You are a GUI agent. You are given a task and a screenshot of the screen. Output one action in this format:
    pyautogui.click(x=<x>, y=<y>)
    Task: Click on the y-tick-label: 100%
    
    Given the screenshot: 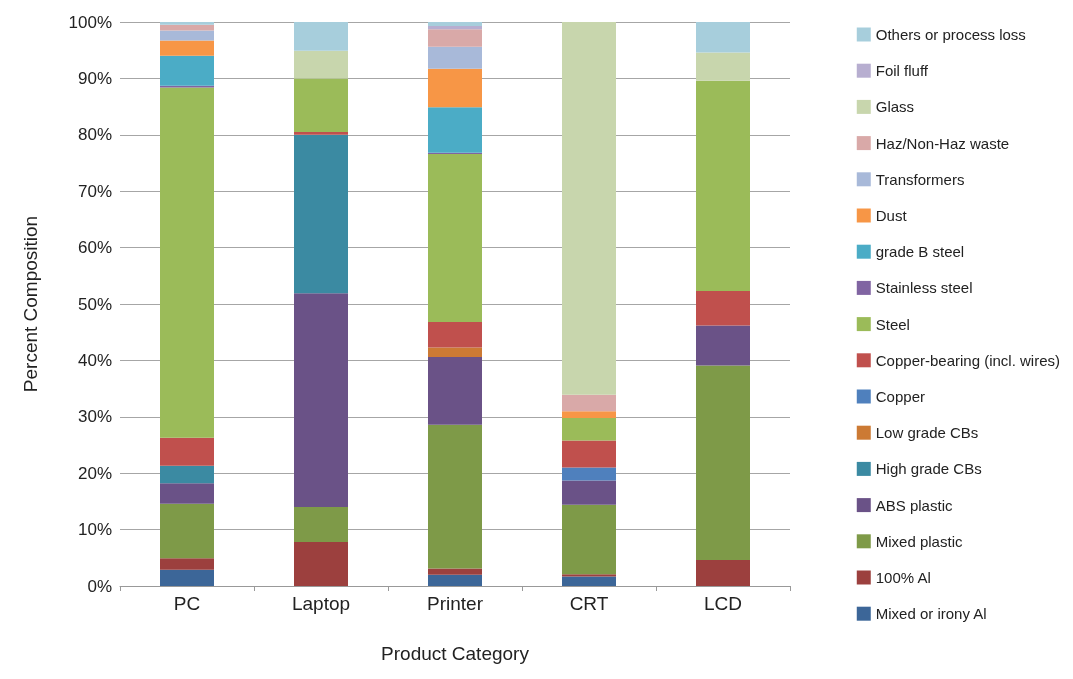 What is the action you would take?
    pyautogui.click(x=90, y=22)
    